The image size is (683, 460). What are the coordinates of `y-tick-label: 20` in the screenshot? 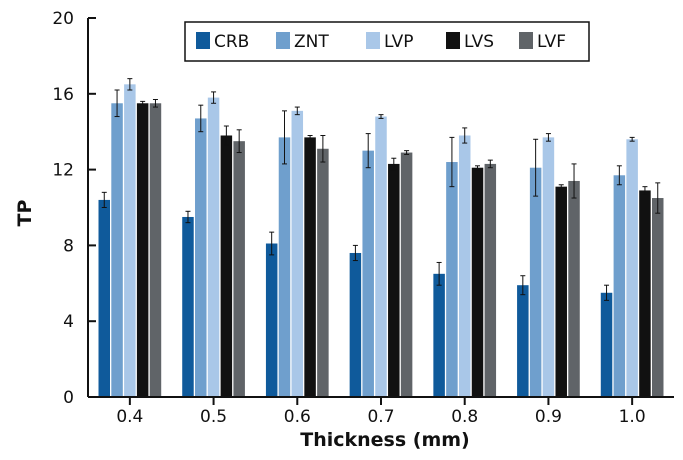 It's located at (63, 19).